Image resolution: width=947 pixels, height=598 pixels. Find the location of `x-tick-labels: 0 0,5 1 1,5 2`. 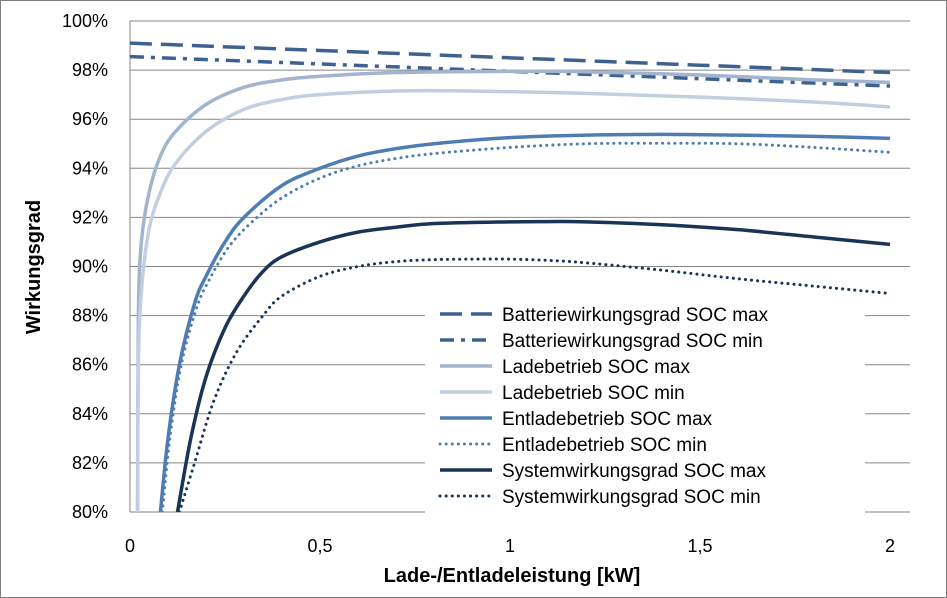

x-tick-labels: 0 0,5 1 1,5 2 is located at coordinates (510, 546).